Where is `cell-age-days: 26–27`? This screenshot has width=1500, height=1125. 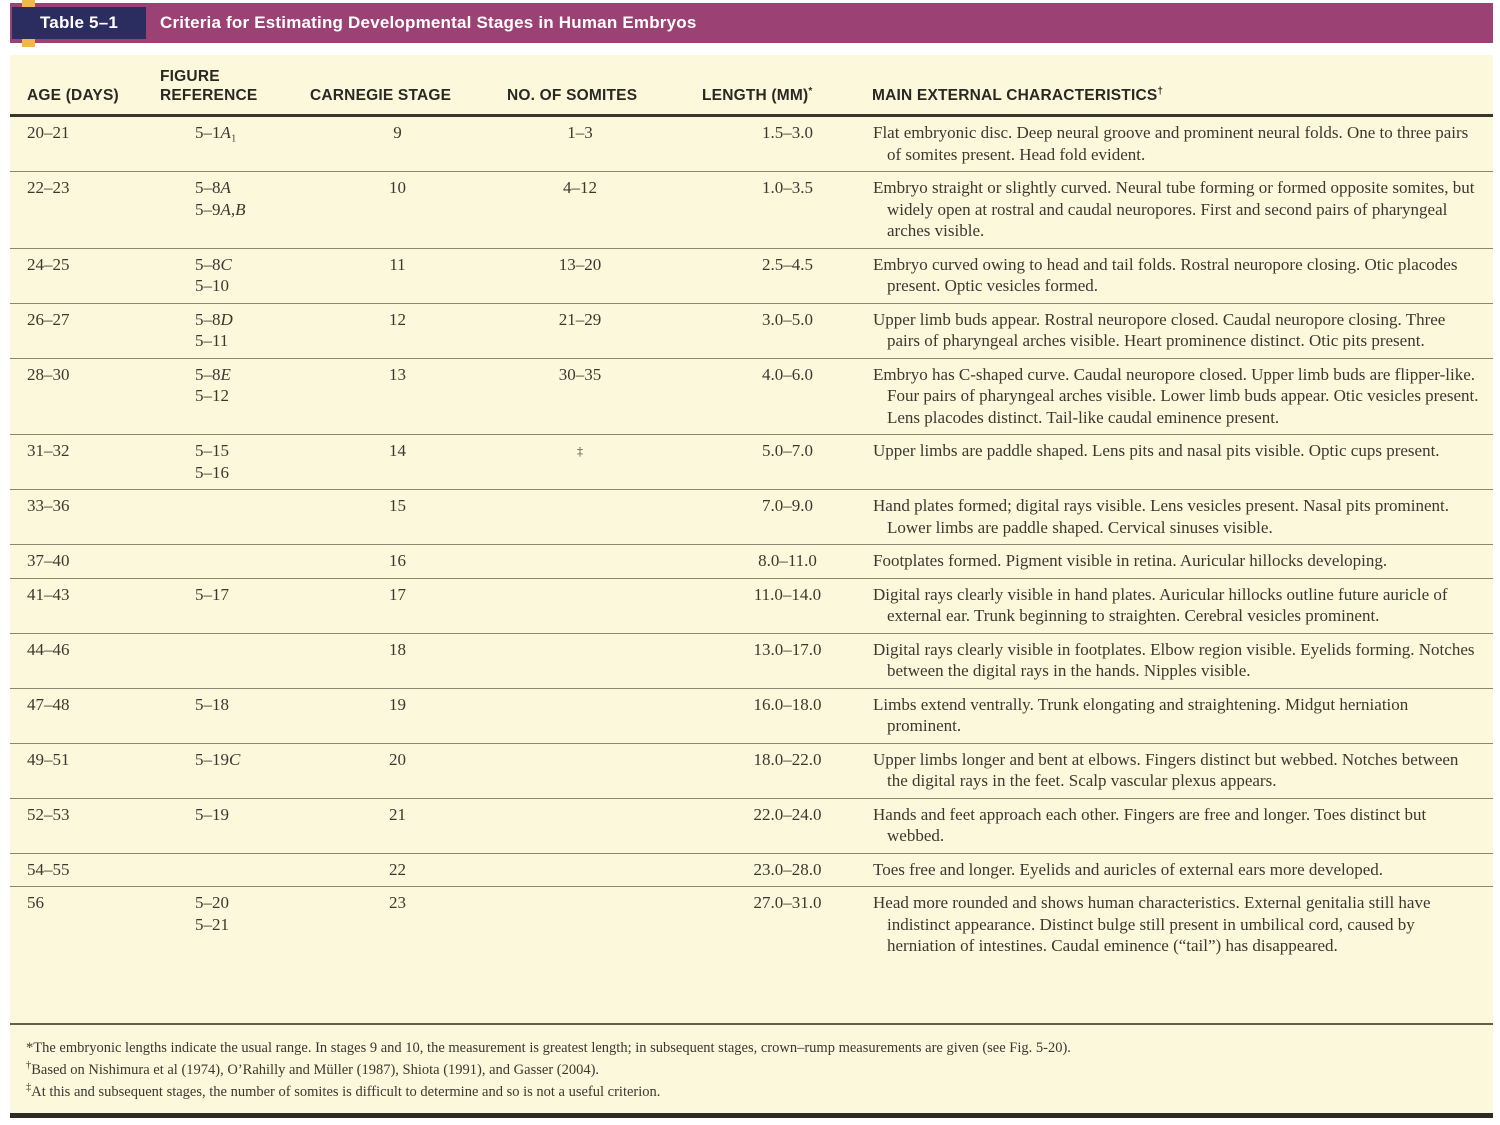 cell-age-days: 26–27 is located at coordinates (82, 330).